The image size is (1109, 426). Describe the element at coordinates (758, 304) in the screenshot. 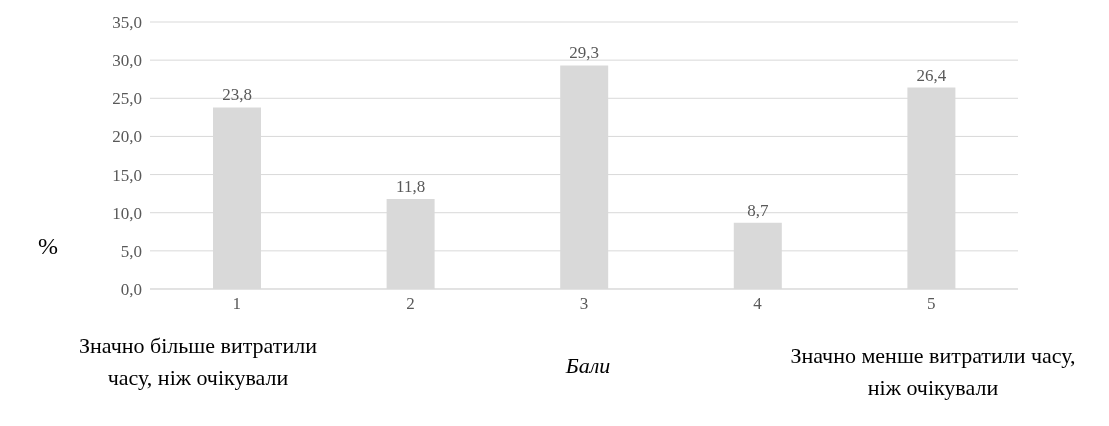

I see `x-tick-label: 4` at that location.